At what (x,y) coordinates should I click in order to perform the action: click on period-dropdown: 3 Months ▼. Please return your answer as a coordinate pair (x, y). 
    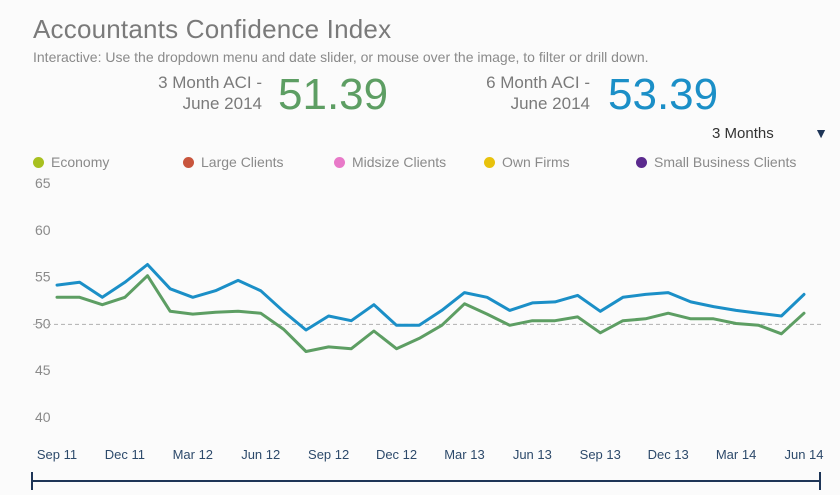
    Looking at the image, I should click on (773, 134).